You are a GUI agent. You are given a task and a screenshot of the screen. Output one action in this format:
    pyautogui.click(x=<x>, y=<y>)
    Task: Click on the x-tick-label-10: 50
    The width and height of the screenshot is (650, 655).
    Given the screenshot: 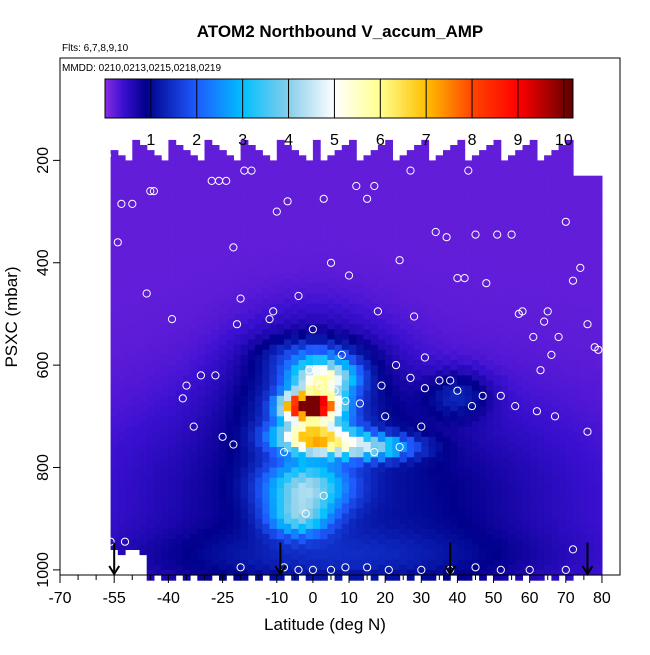 What is the action you would take?
    pyautogui.click(x=494, y=598)
    